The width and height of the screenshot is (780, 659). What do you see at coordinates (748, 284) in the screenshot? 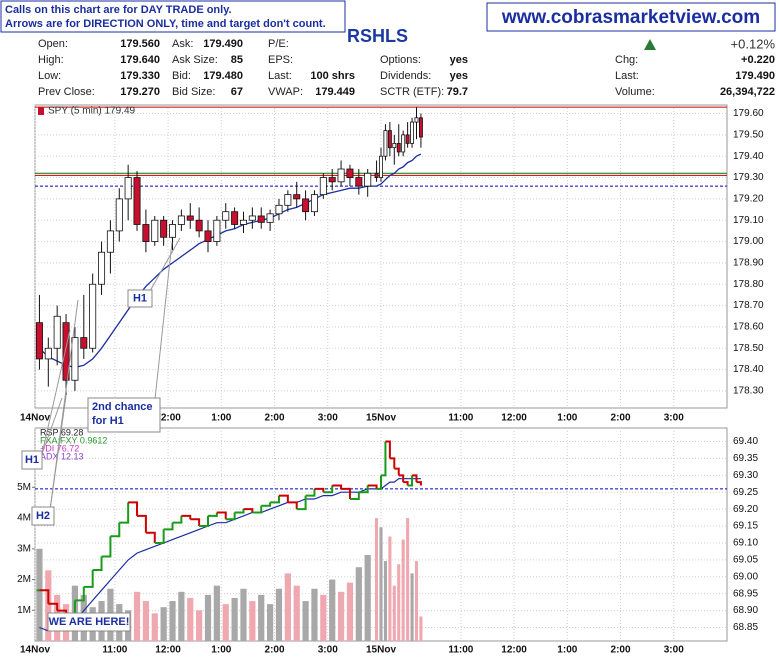
I see `y-tick-label: 178.80` at bounding box center [748, 284].